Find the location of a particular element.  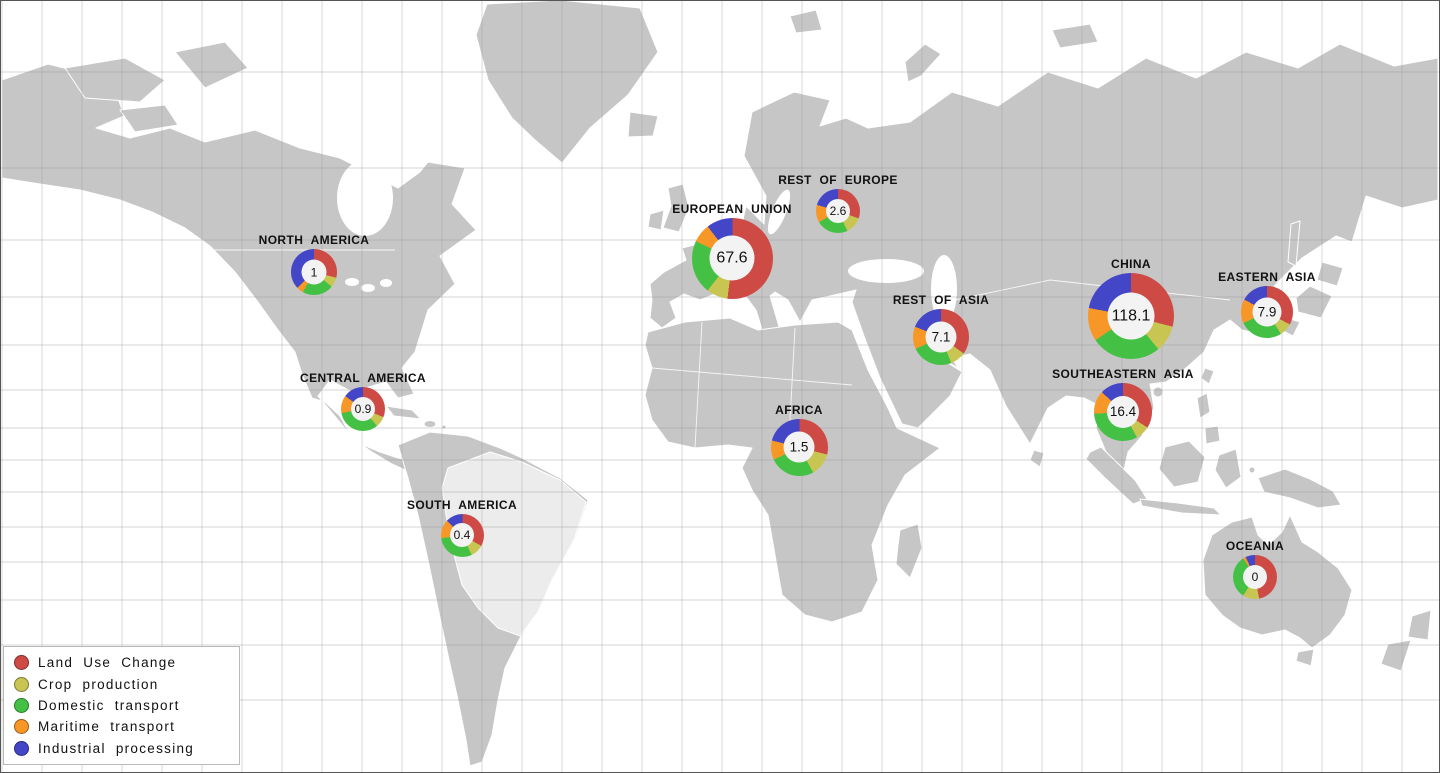

donut-hole: 0 is located at coordinates (1255, 577).